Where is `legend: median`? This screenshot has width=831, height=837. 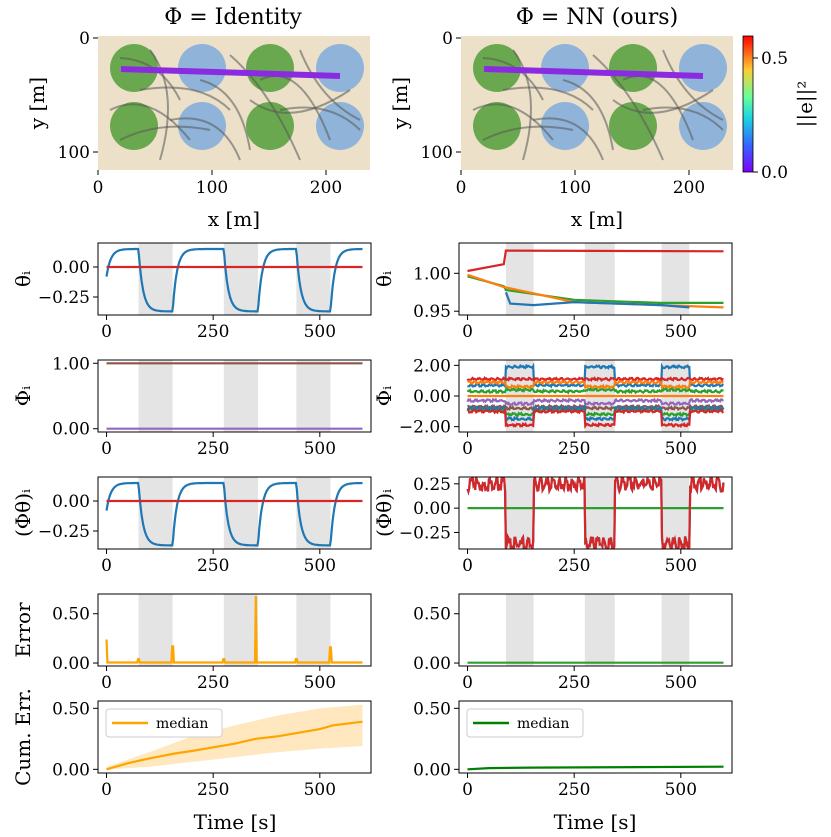 legend: median is located at coordinates (525, 723).